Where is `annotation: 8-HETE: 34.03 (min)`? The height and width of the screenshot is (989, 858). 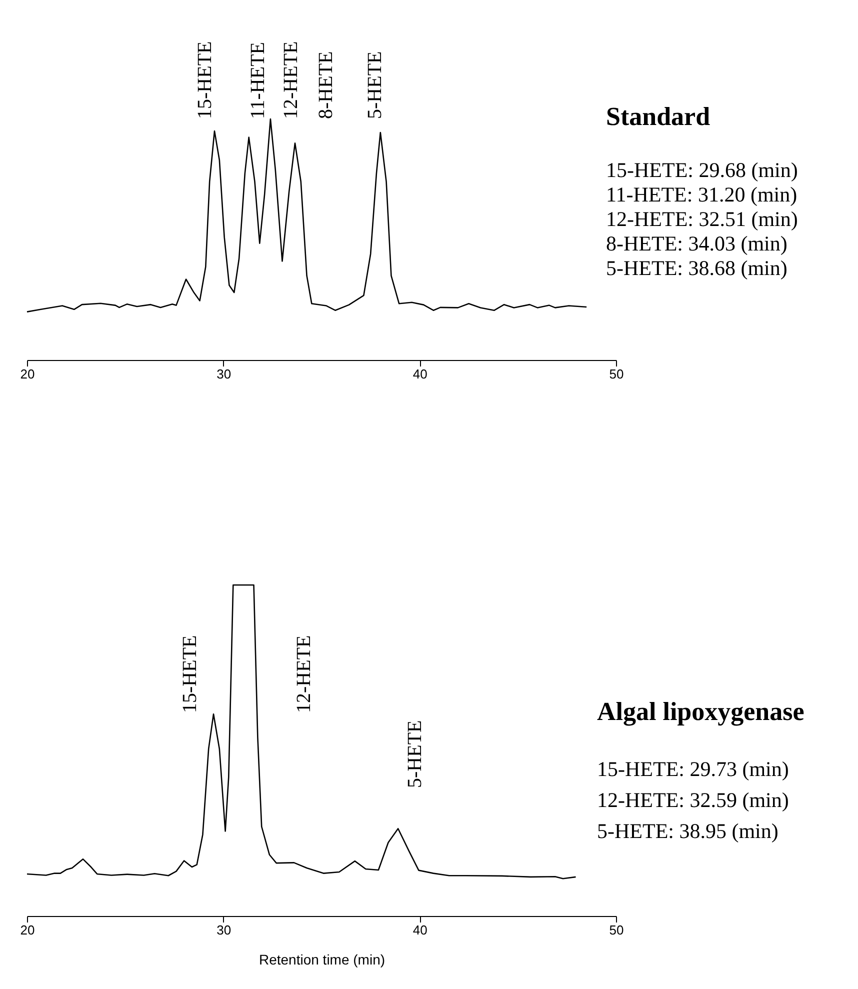 annotation: 8-HETE: 34.03 (min) is located at coordinates (697, 244).